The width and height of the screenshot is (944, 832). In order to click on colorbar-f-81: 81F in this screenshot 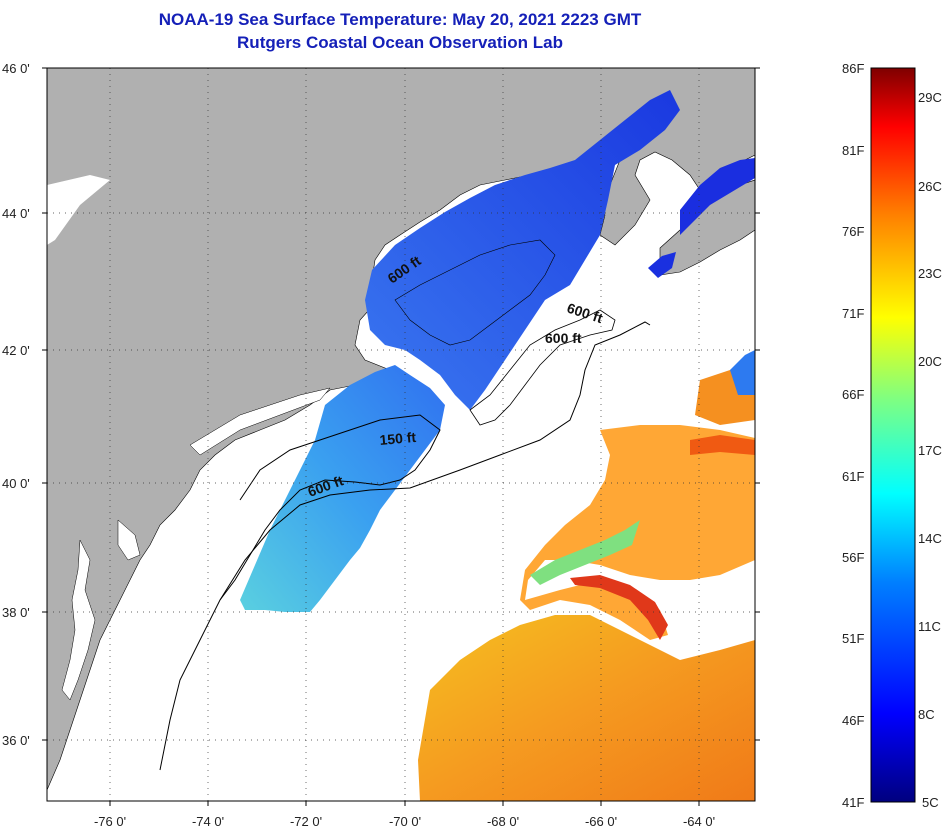, I will do `click(853, 150)`.